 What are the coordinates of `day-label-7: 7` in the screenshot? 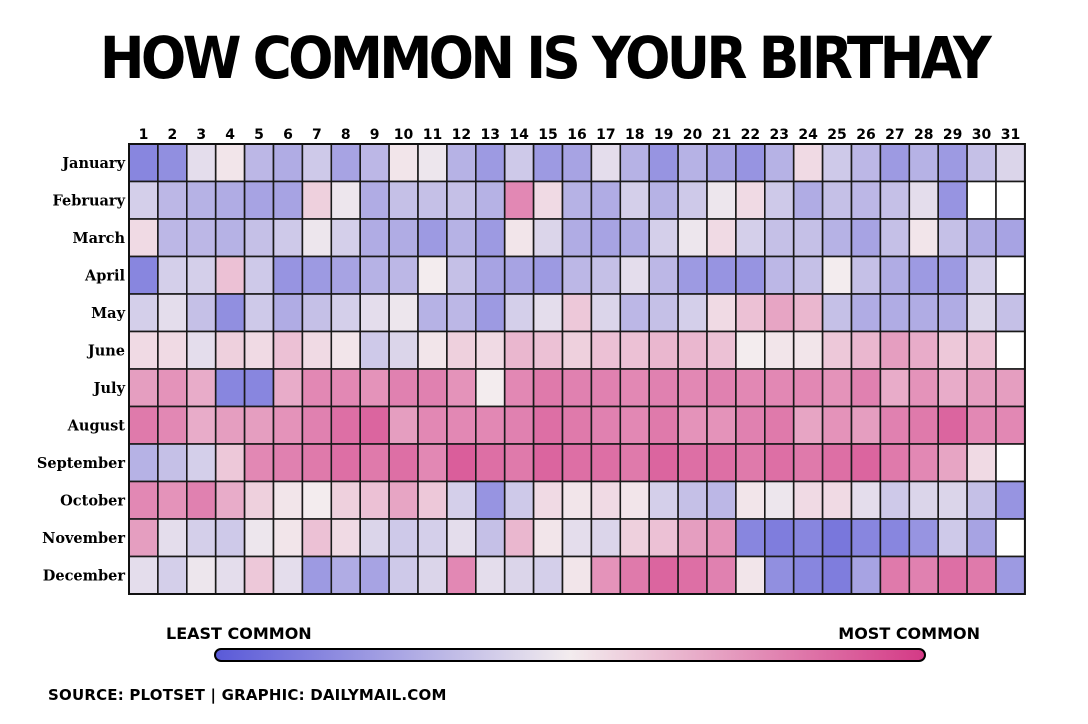 It's located at (317, 135).